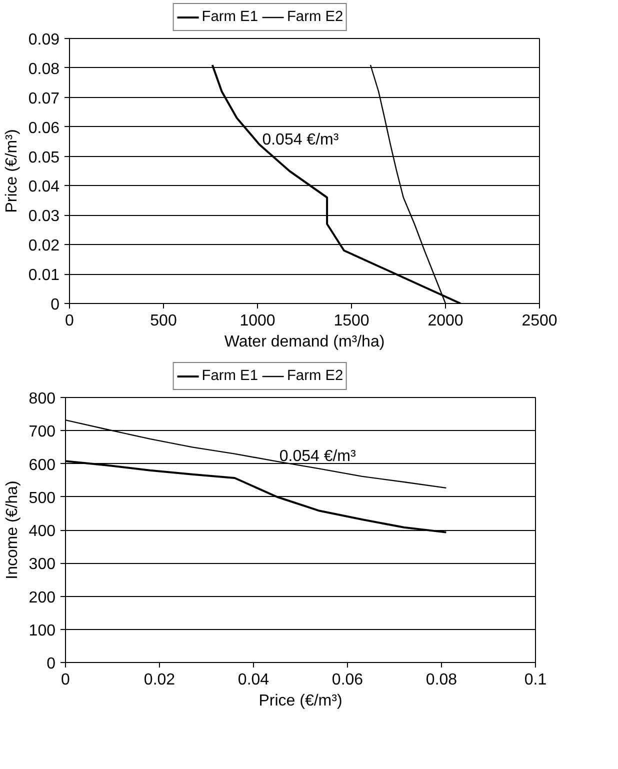 The height and width of the screenshot is (769, 618). Describe the element at coordinates (44, 128) in the screenshot. I see `y-tick-label: 0.06` at that location.